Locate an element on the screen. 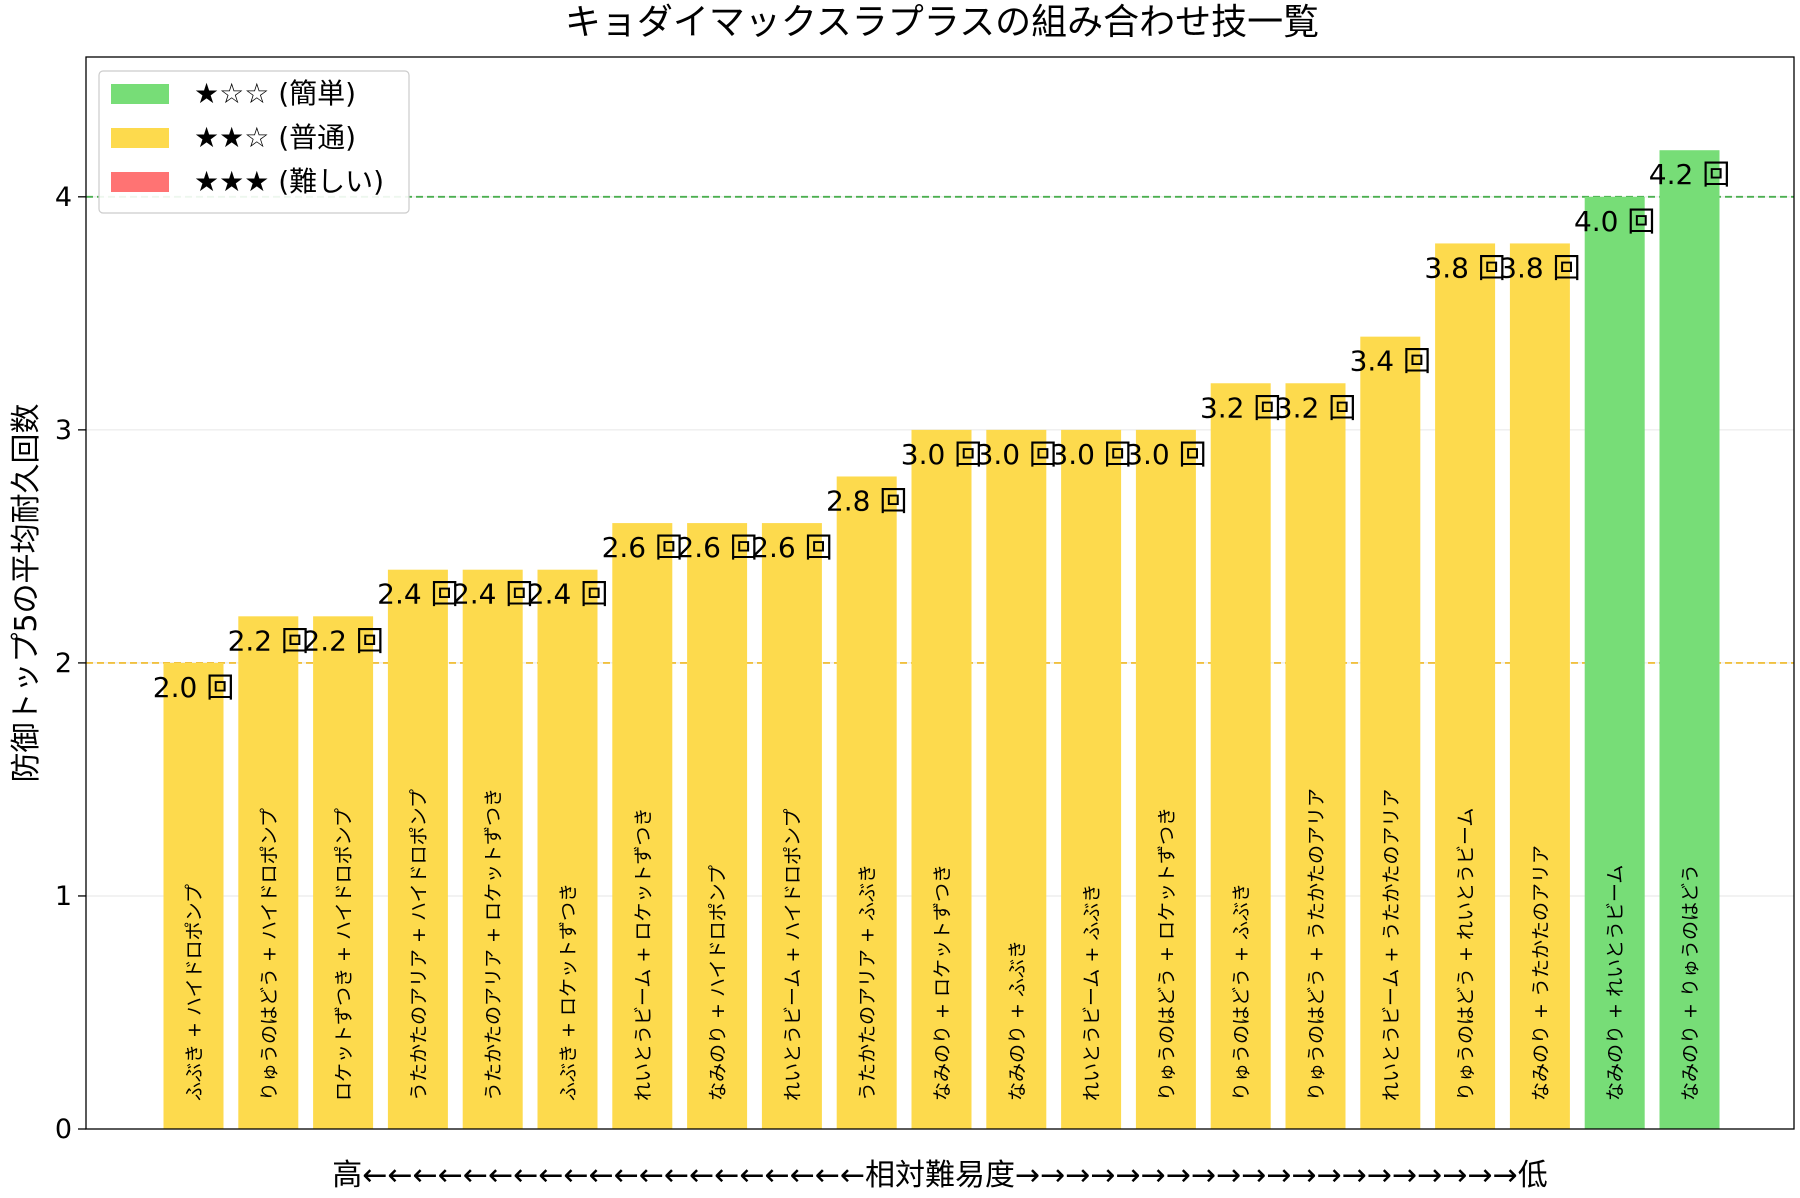  bar-category-label: なみのり + れいとうビーム is located at coordinates (1616, 983).